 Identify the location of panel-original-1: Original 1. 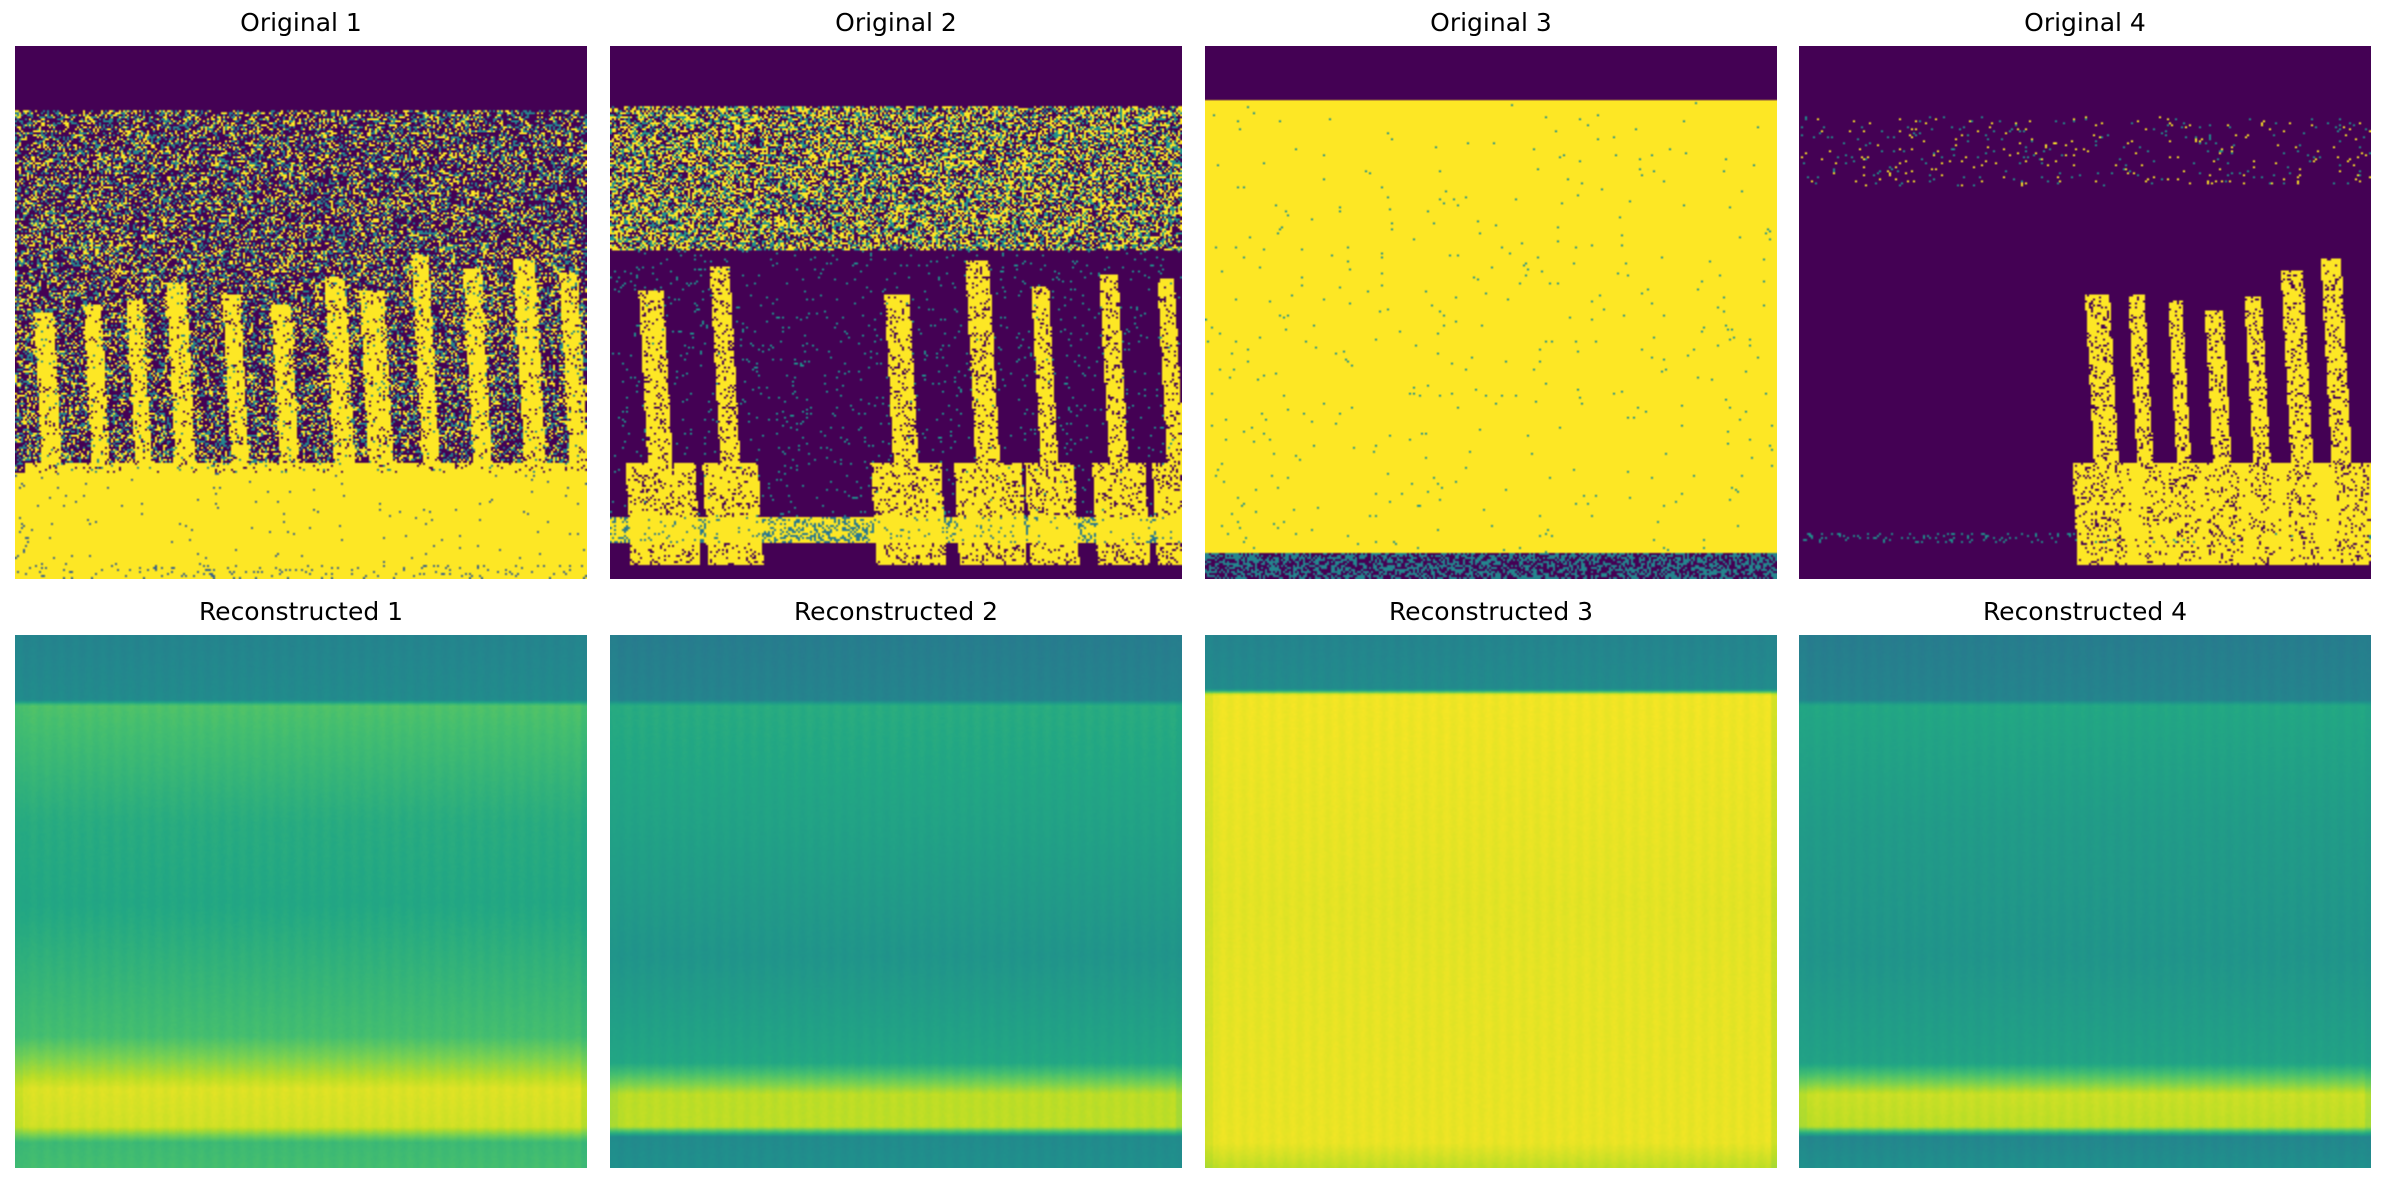
(301, 293).